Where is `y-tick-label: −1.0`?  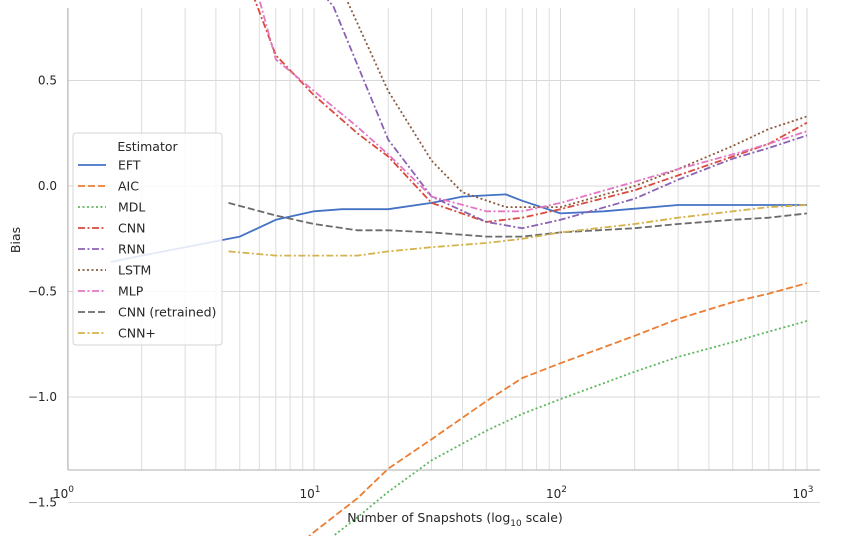
y-tick-label: −1.0 is located at coordinates (42, 397).